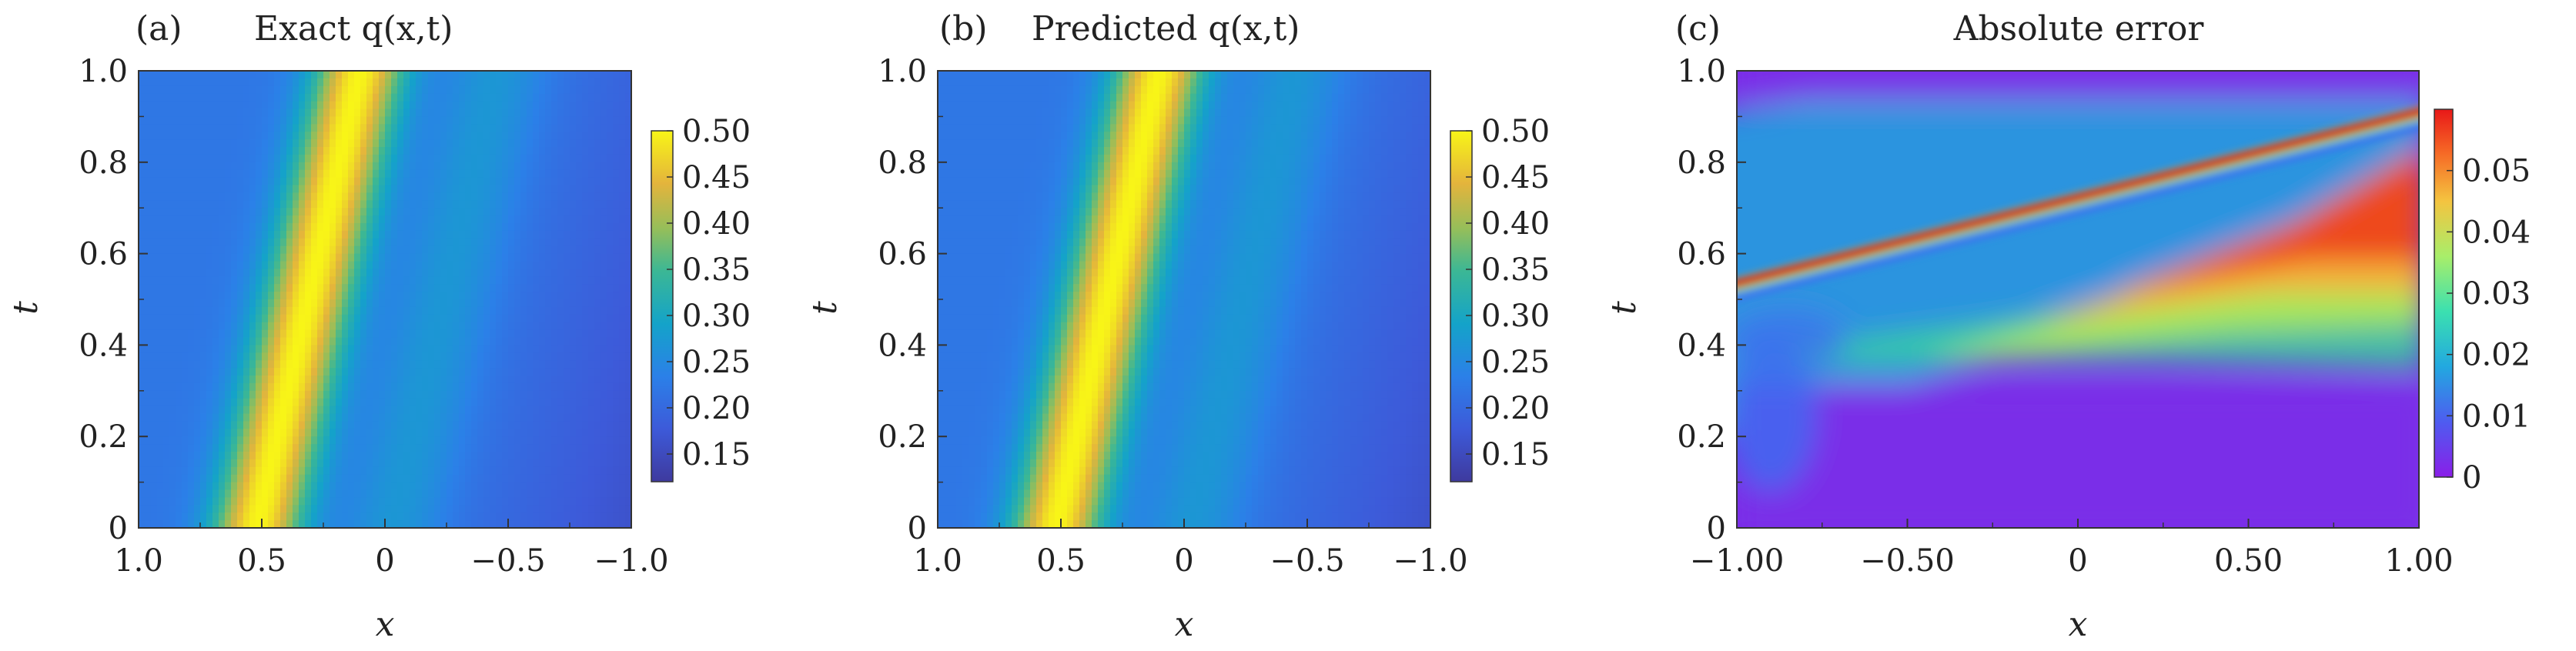 The image size is (2576, 651). What do you see at coordinates (1166, 28) in the screenshot?
I see `panel-b-title: Predicted q(x,t)` at bounding box center [1166, 28].